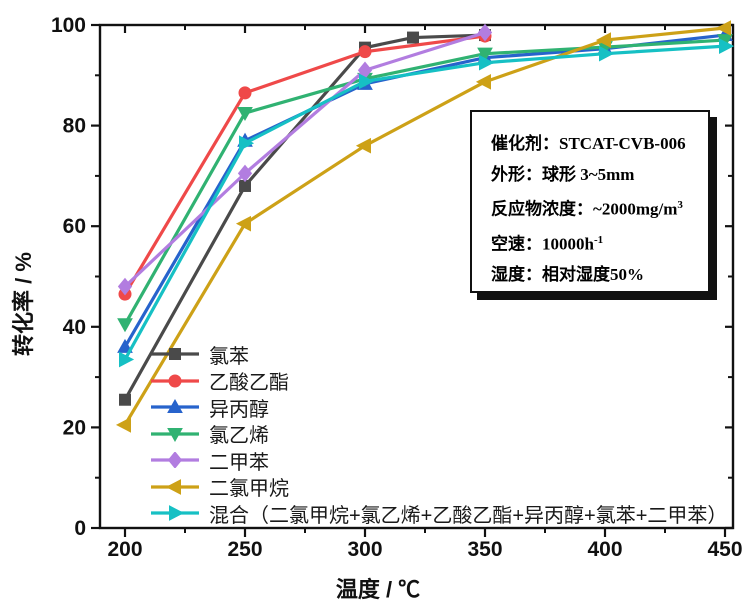  What do you see at coordinates (74, 327) in the screenshot?
I see `y-tick-label: 40` at bounding box center [74, 327].